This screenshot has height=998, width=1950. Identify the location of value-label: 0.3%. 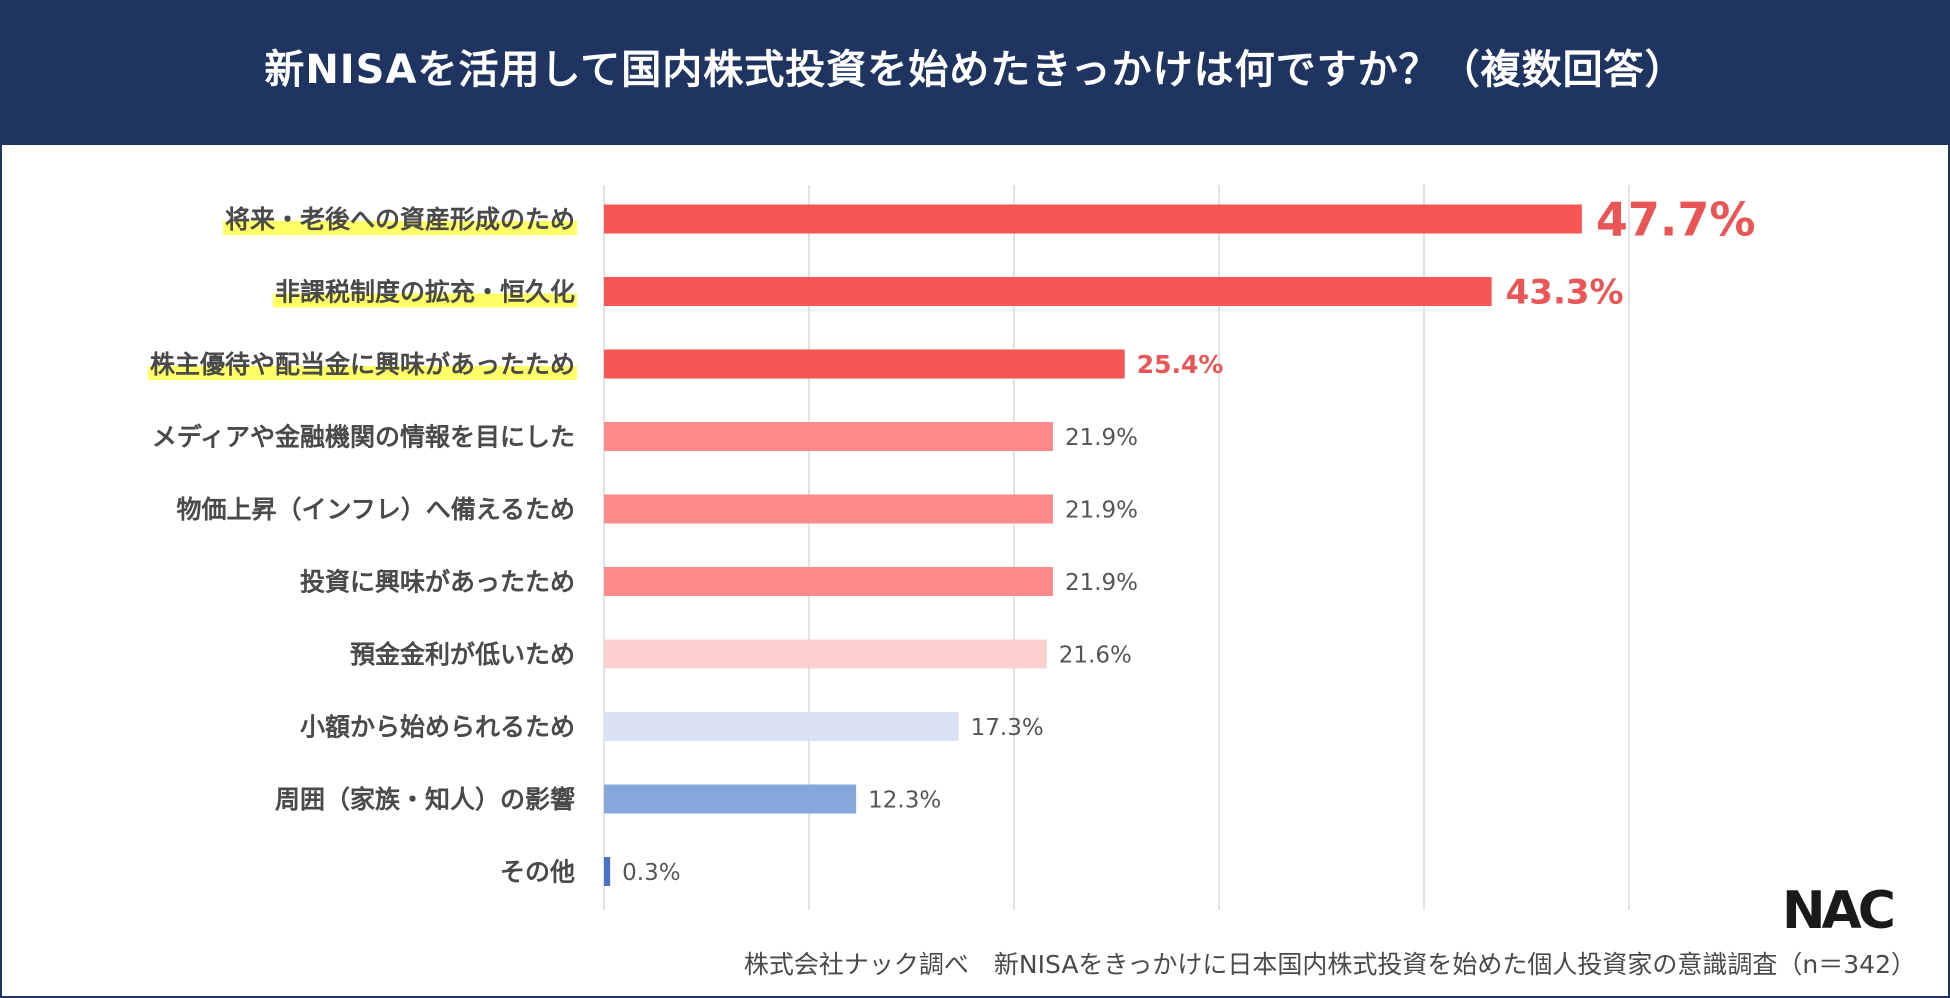
(651, 873).